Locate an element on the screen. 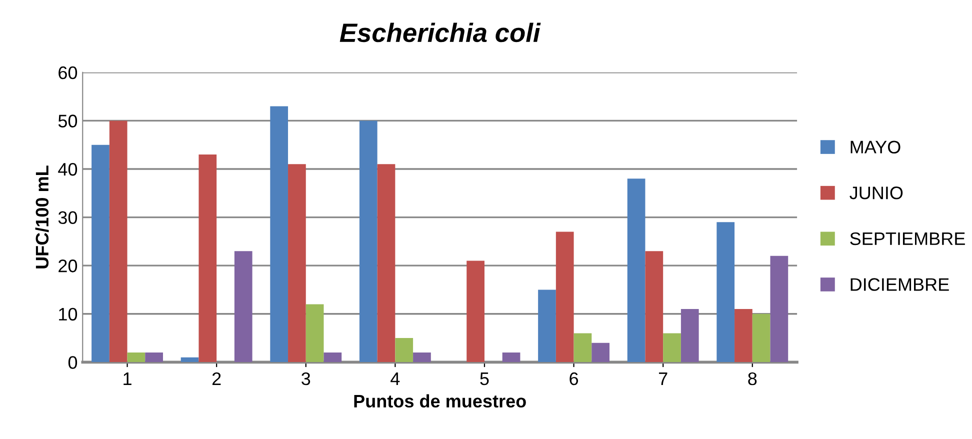 The image size is (972, 439). x-tick-label: 2 is located at coordinates (216, 378).